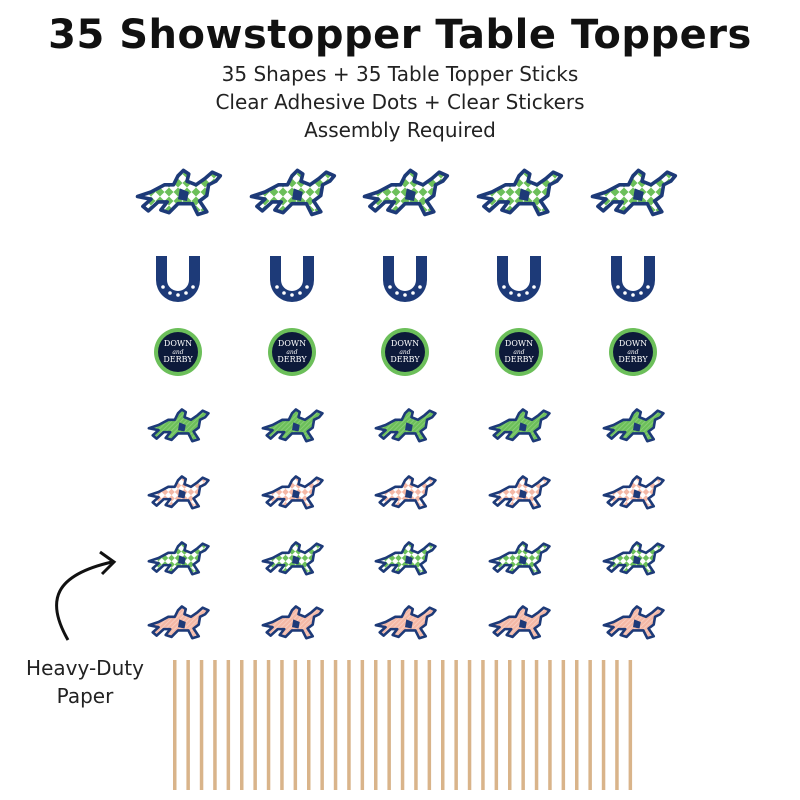  Describe the element at coordinates (108, 563) in the screenshot. I see `arrow-head` at that location.